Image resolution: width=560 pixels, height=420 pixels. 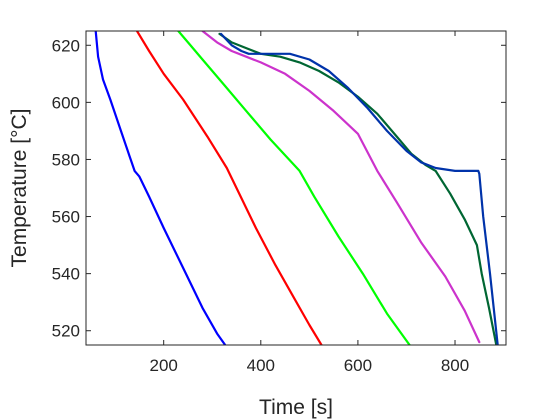 I want to click on y-axis-label: Temperature [°C], so click(x=19, y=188).